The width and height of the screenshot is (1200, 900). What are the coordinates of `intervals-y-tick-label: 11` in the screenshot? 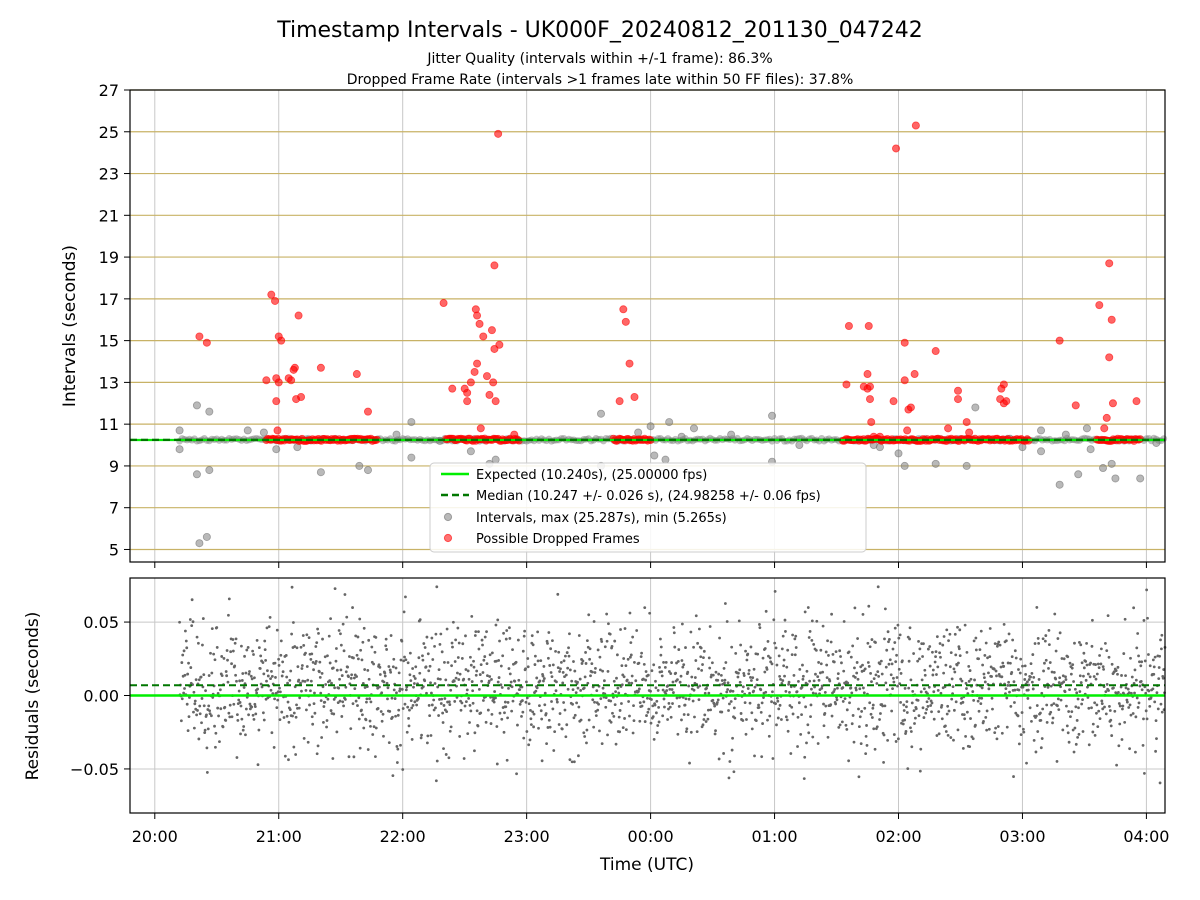 It's located at (109, 424).